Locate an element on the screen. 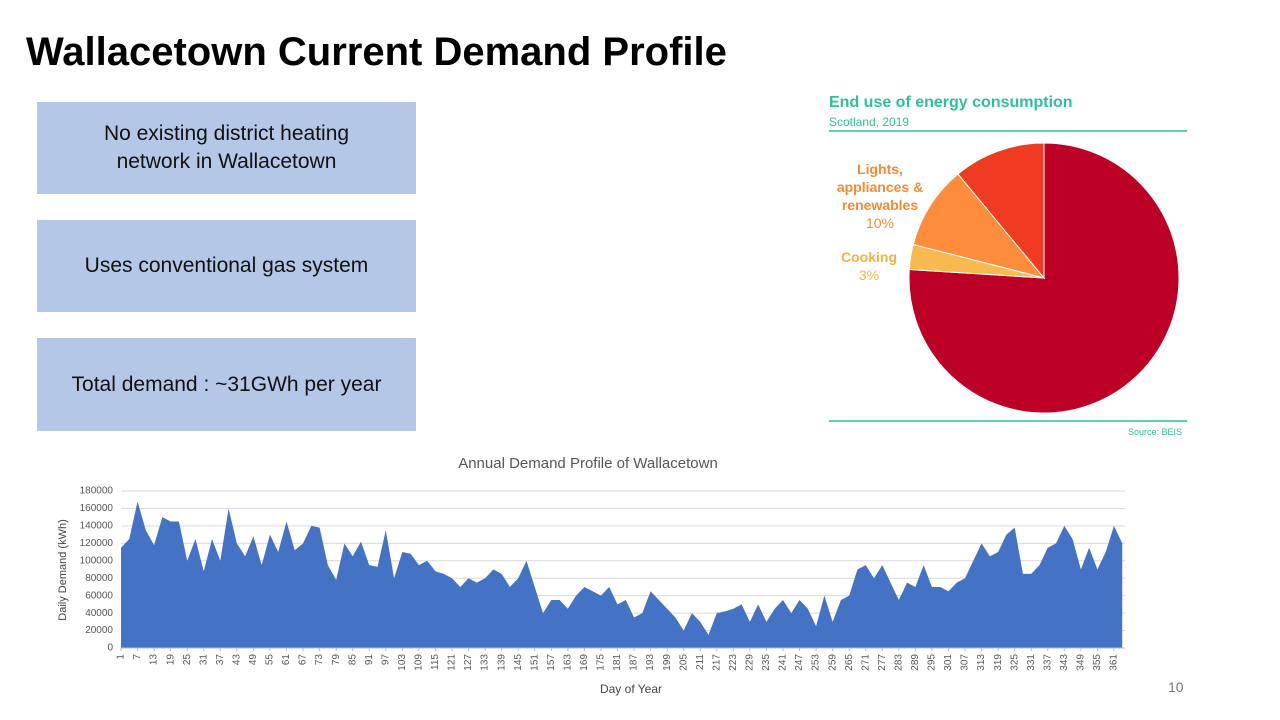 This screenshot has height=720, width=1280. x-tick-label: 163 is located at coordinates (567, 662).